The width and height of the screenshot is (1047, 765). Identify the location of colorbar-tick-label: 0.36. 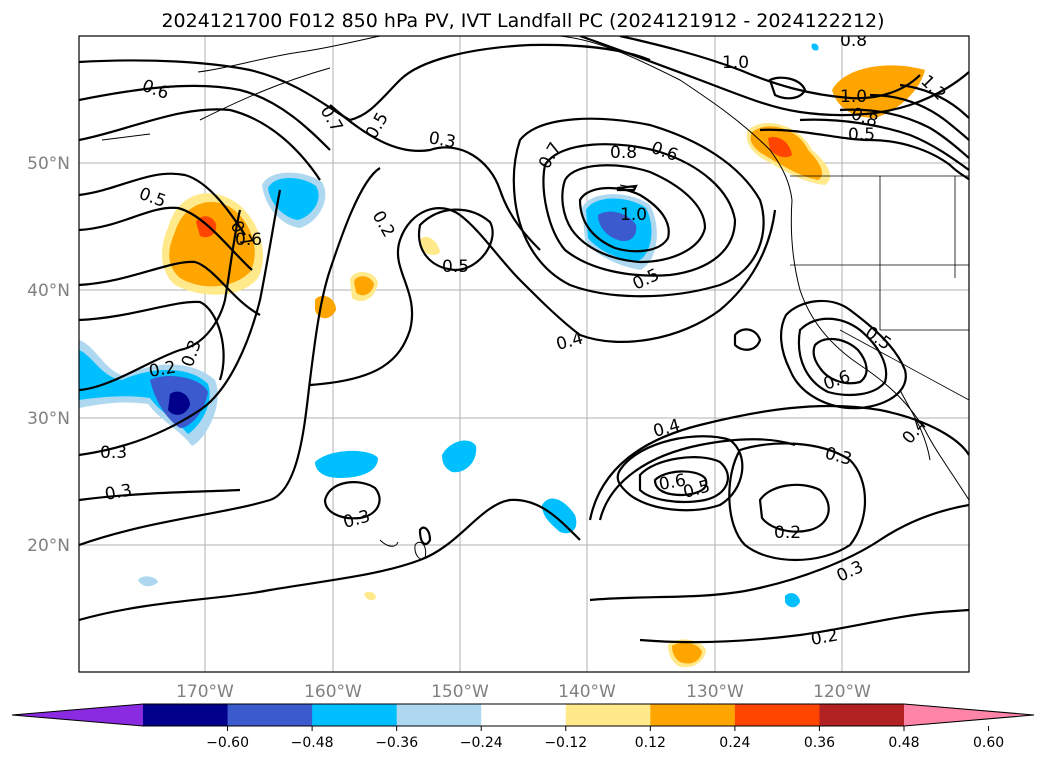
(819, 743).